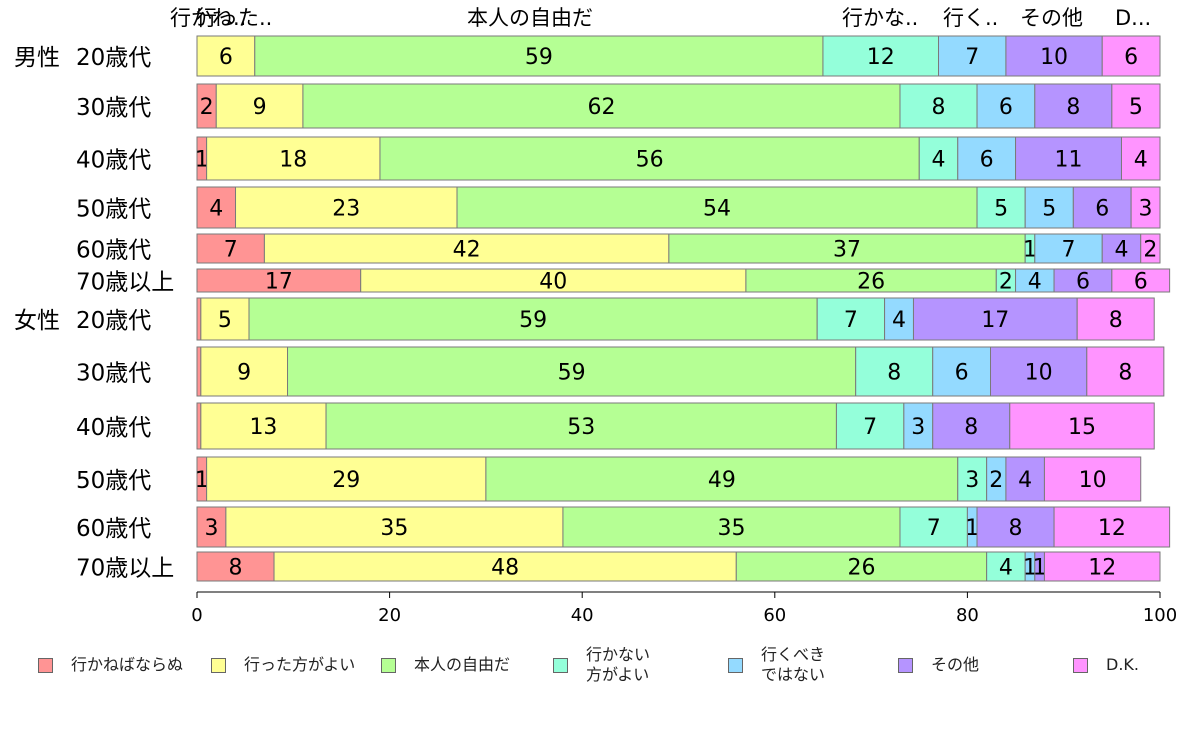 The image size is (1188, 736). Describe the element at coordinates (880, 18) in the screenshot. I see `top-category-label: 行かな..` at that location.